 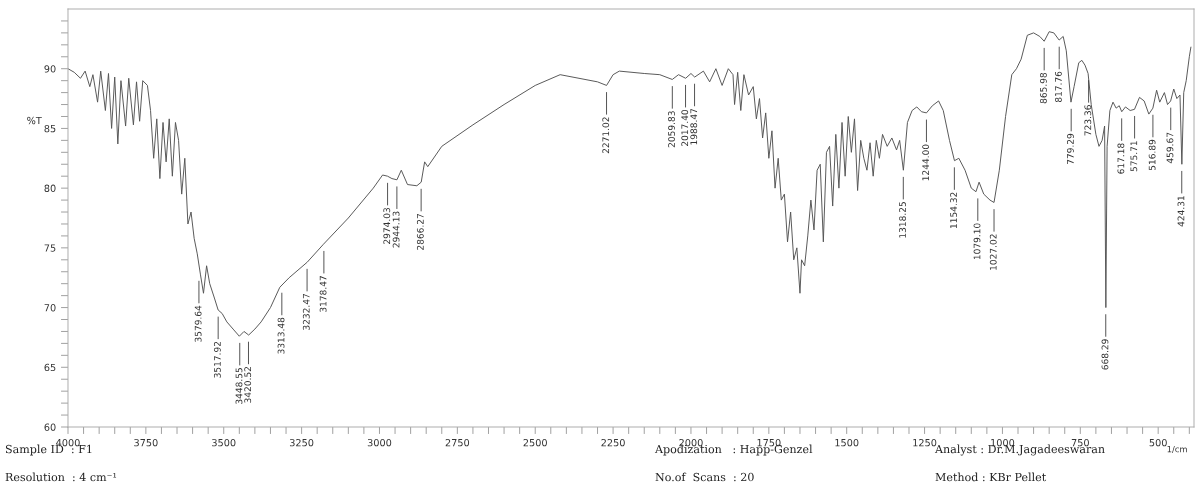 What do you see at coordinates (61, 477) in the screenshot?
I see `text: Resolution : 4 cm⁻¹` at bounding box center [61, 477].